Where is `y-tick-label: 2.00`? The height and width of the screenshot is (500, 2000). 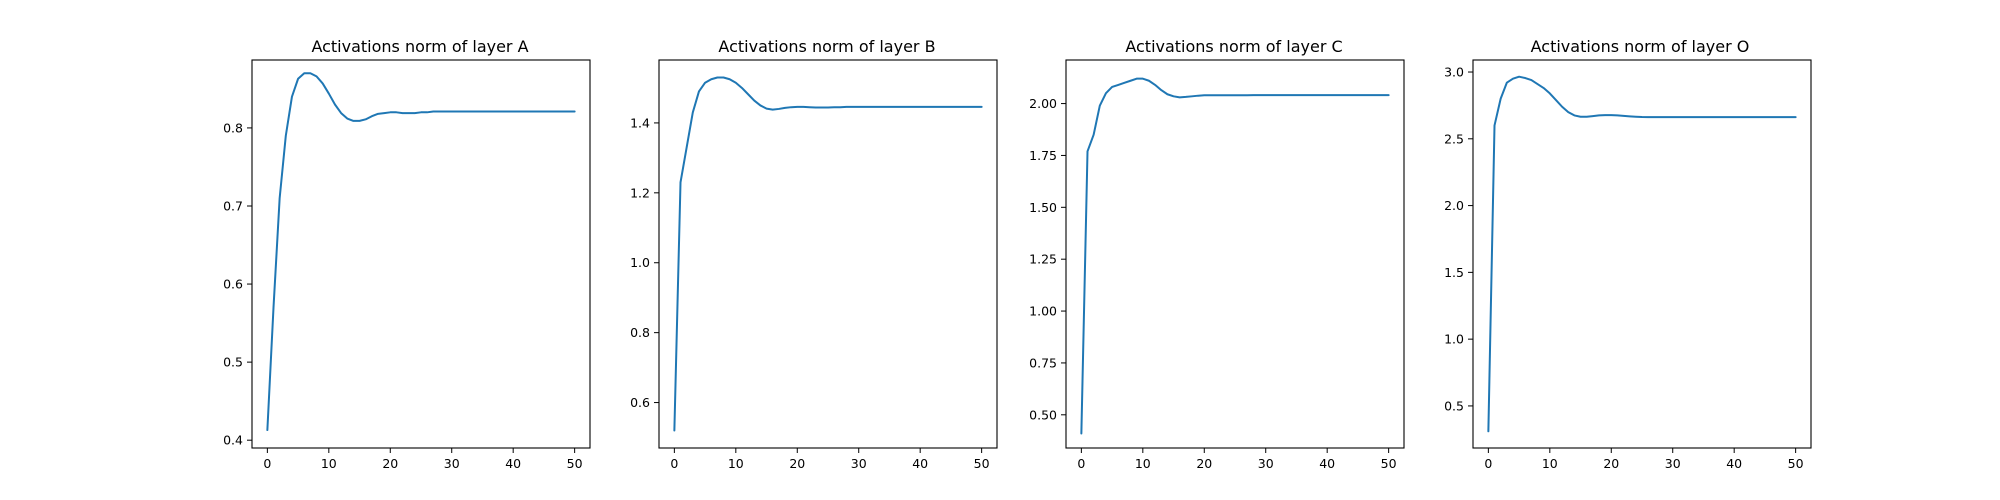 y-tick-label: 2.00 is located at coordinates (1043, 103).